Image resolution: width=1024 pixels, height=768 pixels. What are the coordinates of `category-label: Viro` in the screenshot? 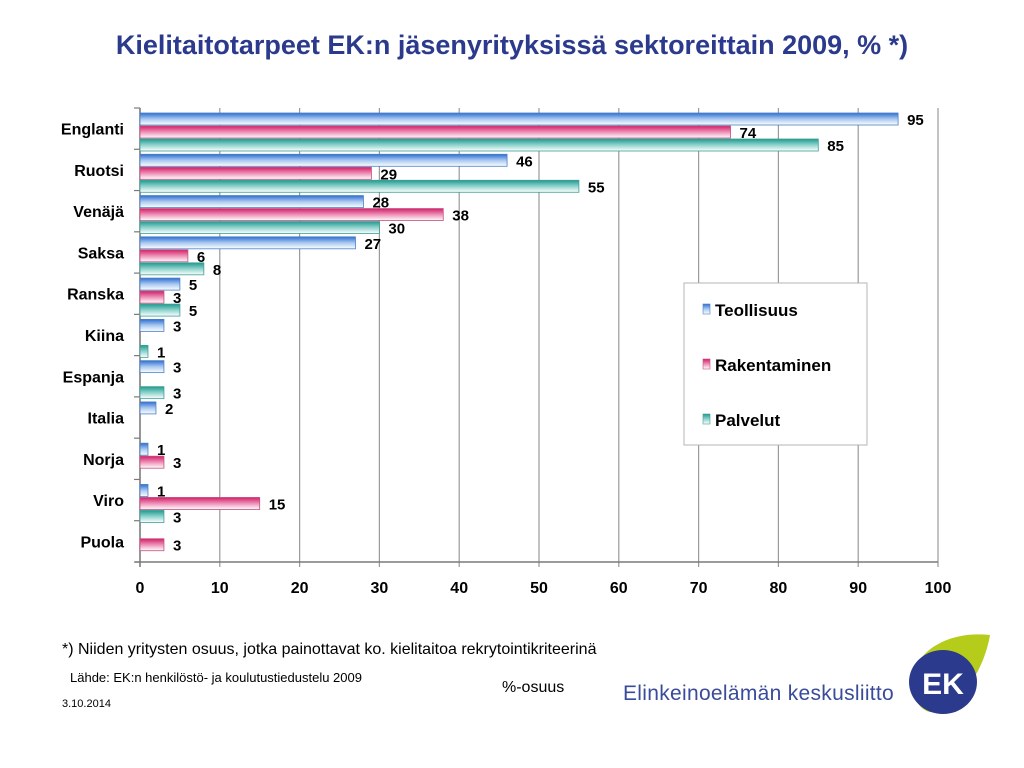 It's located at (108, 501).